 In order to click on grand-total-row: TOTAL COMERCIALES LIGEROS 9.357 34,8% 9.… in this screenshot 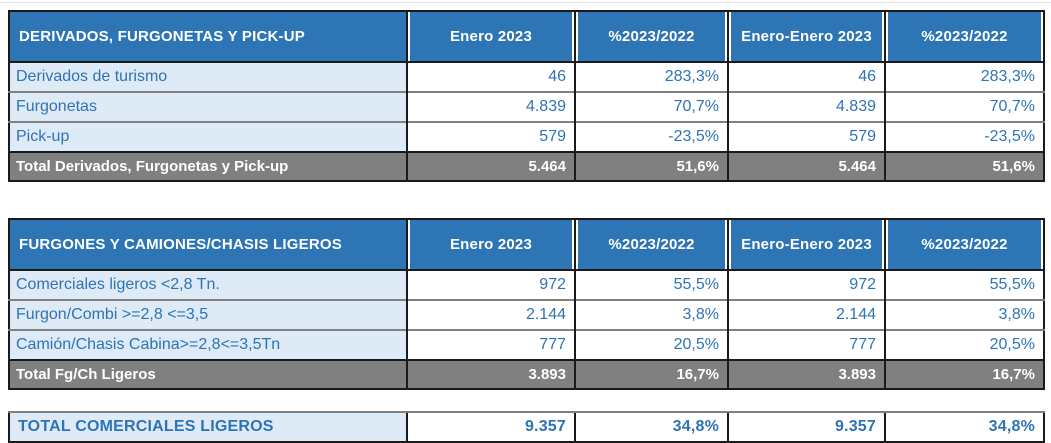, I will do `click(526, 426)`.